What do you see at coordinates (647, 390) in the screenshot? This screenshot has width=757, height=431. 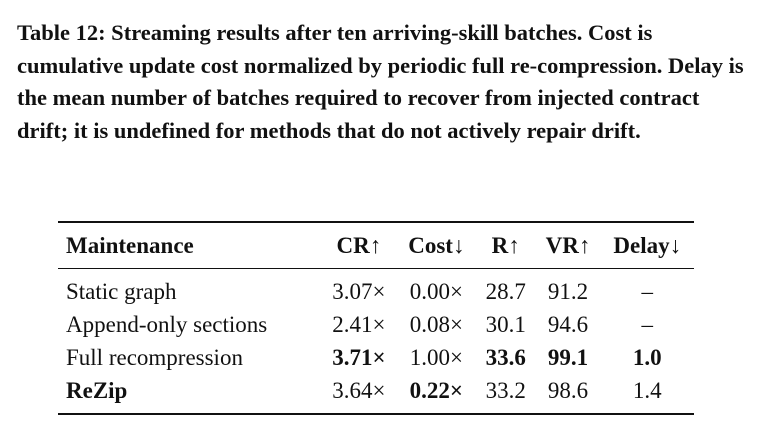 I see `delay-cell: 1.4` at bounding box center [647, 390].